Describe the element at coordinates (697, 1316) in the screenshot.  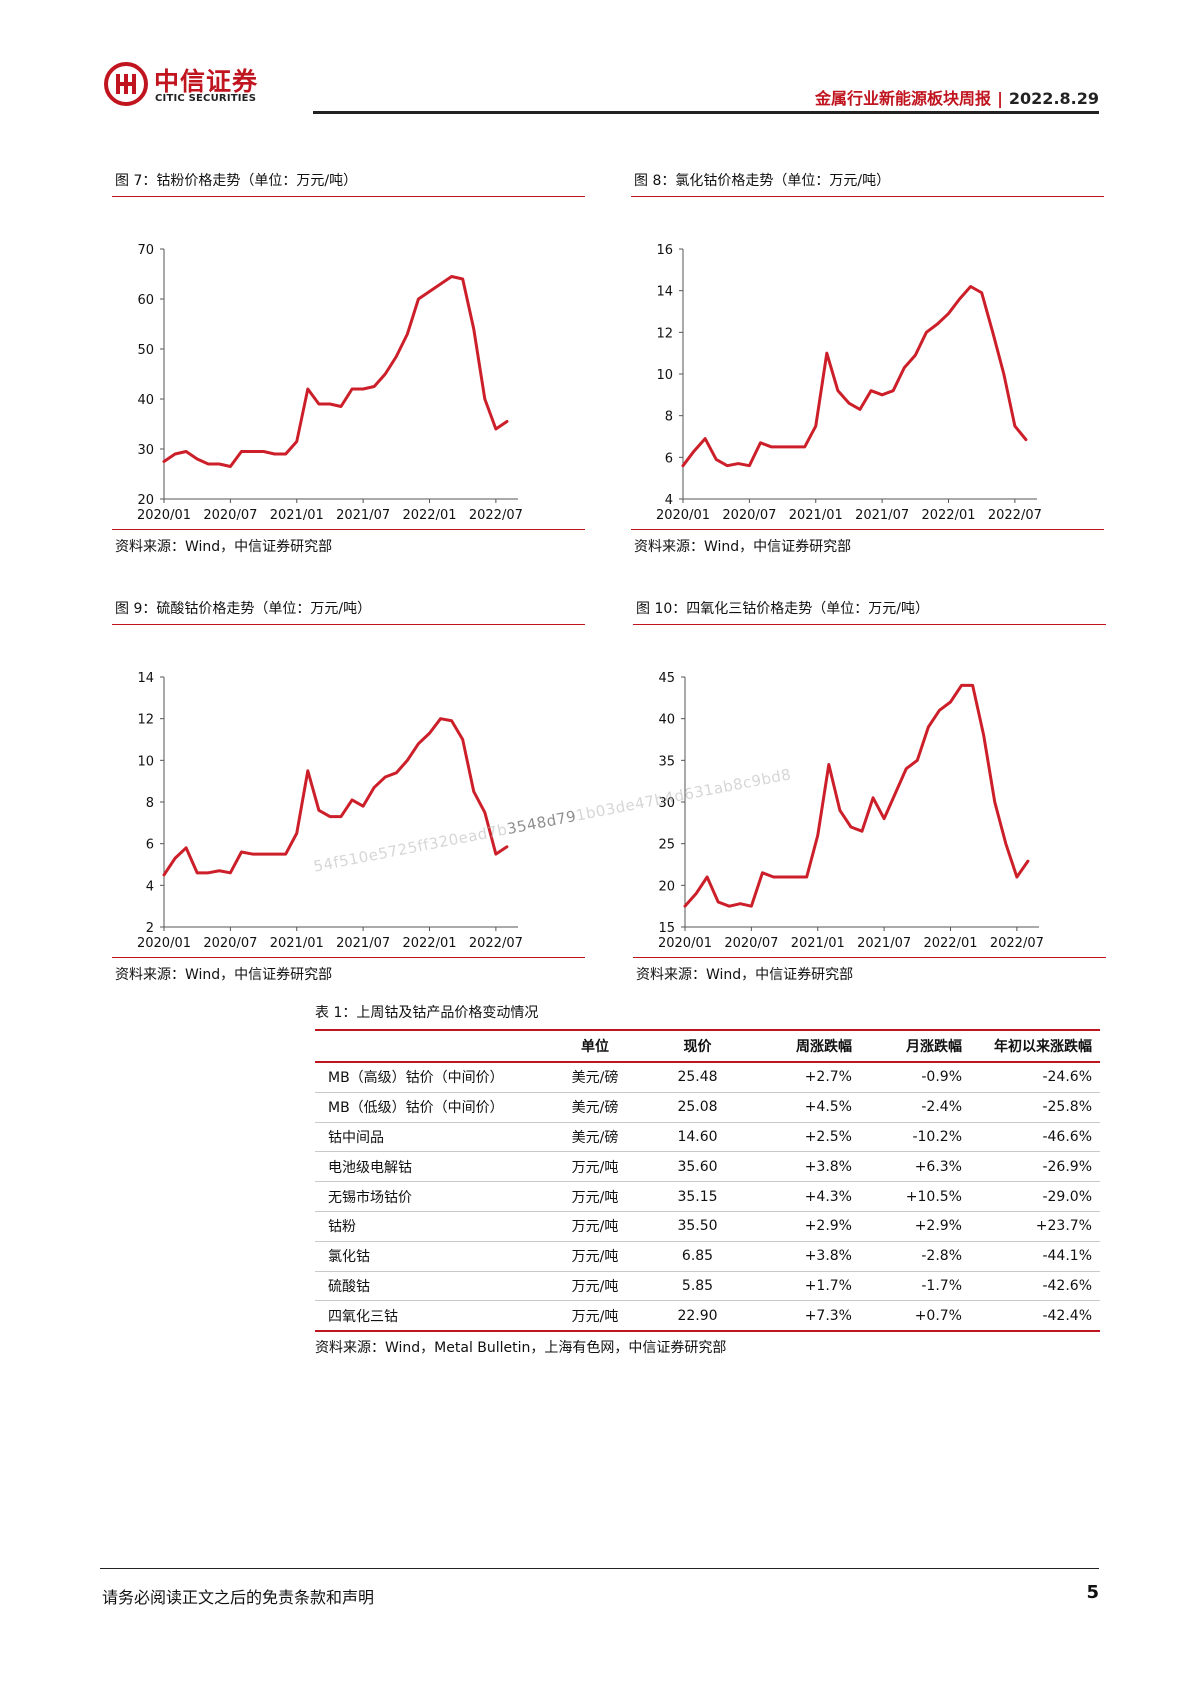
I see `cell-price: 22.90` at that location.